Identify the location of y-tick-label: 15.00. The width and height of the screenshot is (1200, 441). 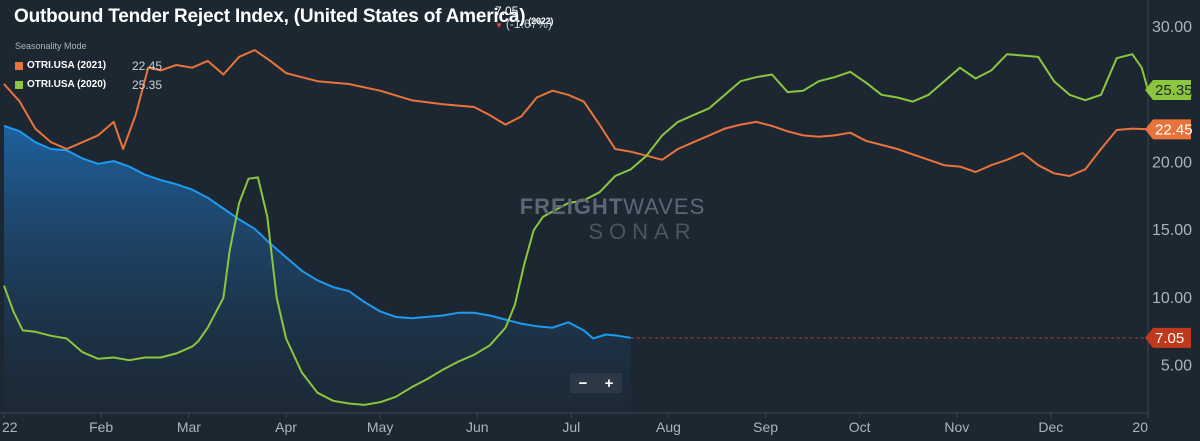
(1172, 230).